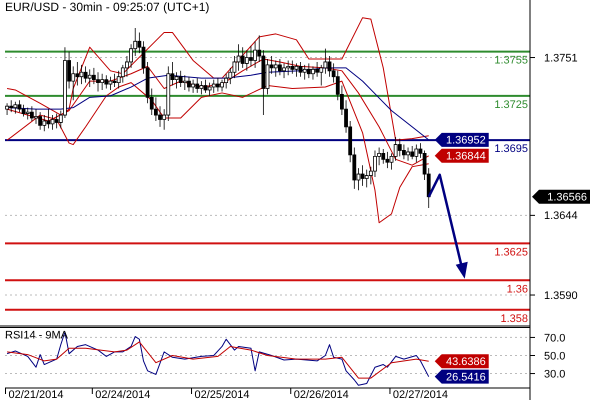 This screenshot has width=590, height=400. I want to click on ref-line-label: 1.3695, so click(511, 149).